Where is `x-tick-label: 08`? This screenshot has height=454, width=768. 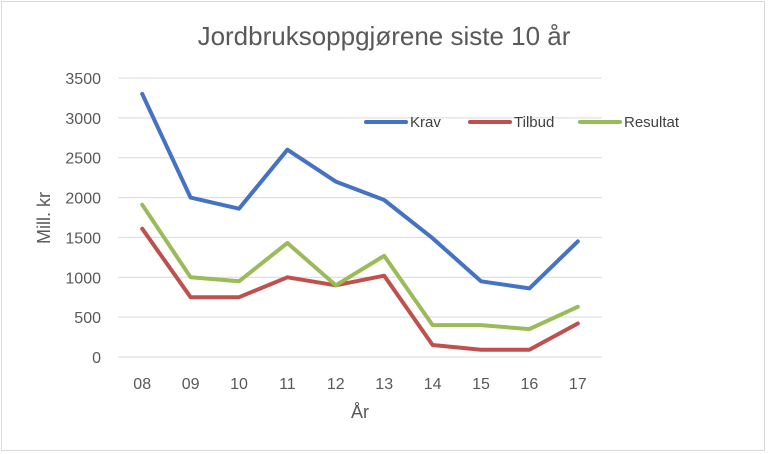 x-tick-label: 08 is located at coordinates (142, 384).